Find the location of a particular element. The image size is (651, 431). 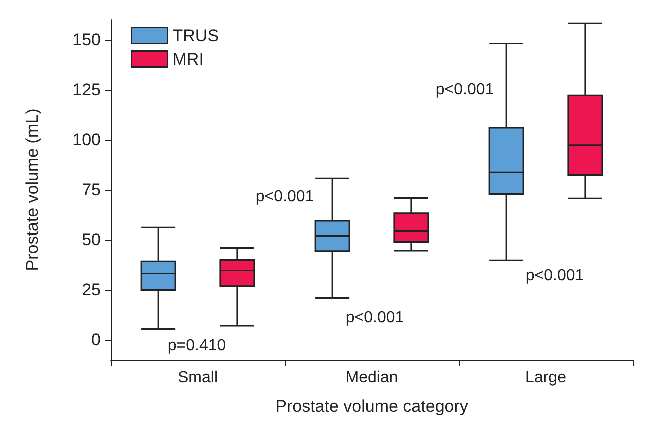

x-axis-title: Prostate volume category is located at coordinates (372, 406).